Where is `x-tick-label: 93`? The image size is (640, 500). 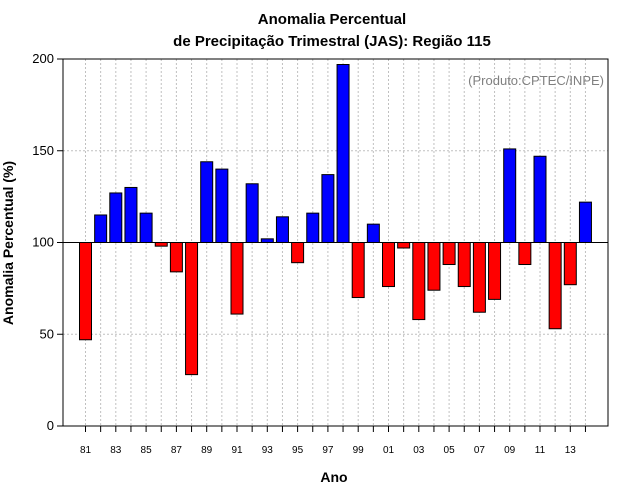
x-tick-label: 93 is located at coordinates (268, 450).